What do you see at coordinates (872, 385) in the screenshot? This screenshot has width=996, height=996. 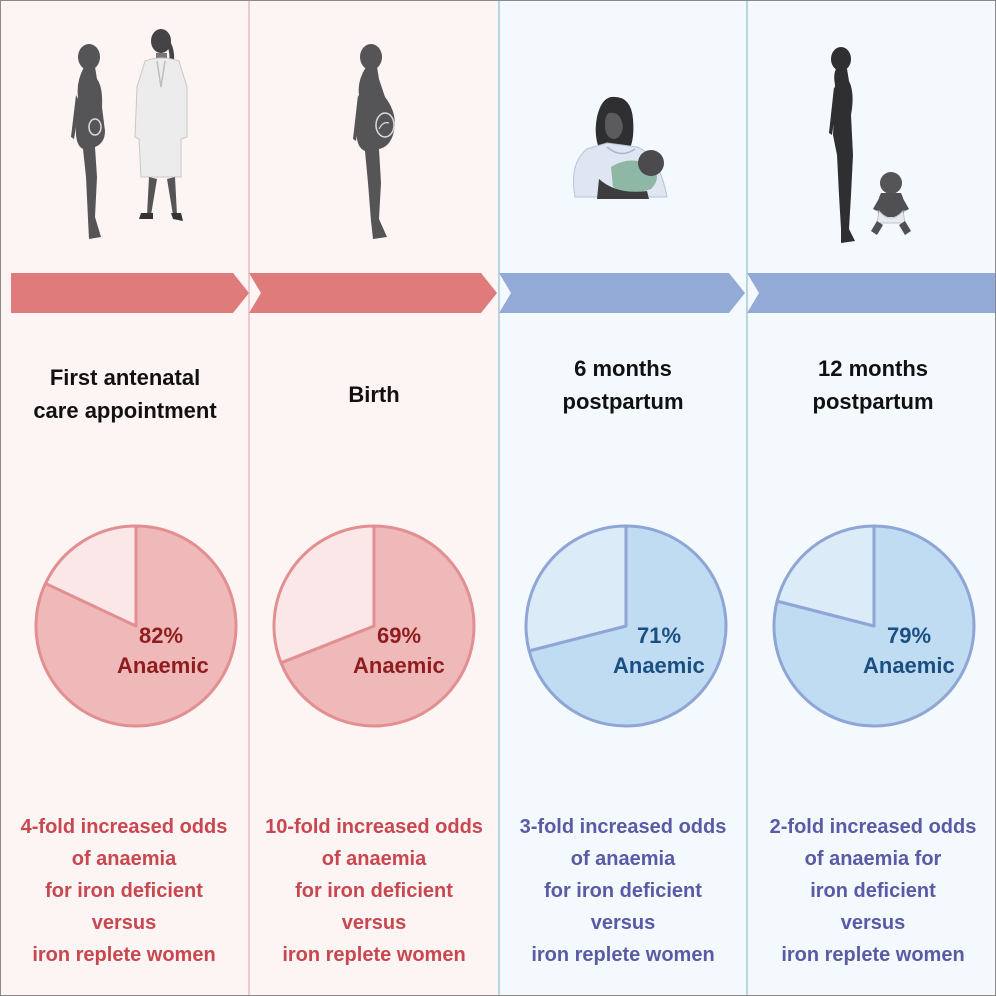 I see `stage-heading-twelve-months: 12 months postpartum` at bounding box center [872, 385].